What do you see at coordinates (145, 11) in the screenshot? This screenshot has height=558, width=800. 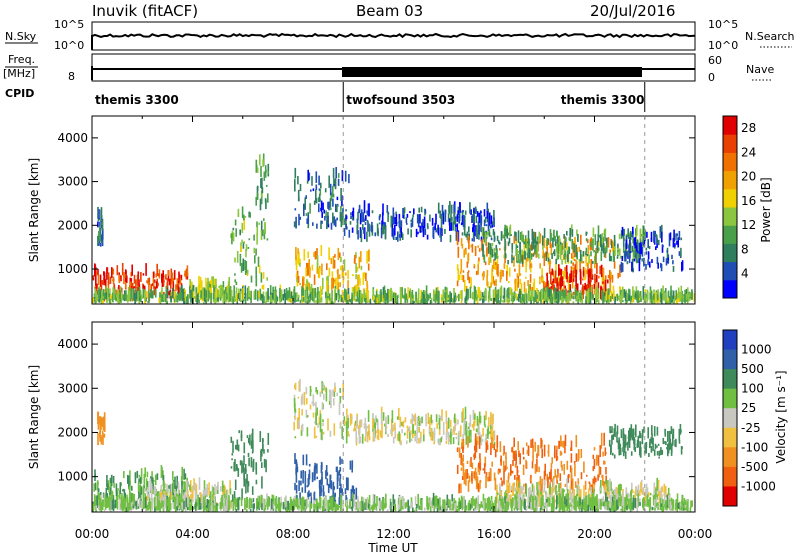 I see `station-title: Inuvik (fitACF)` at bounding box center [145, 11].